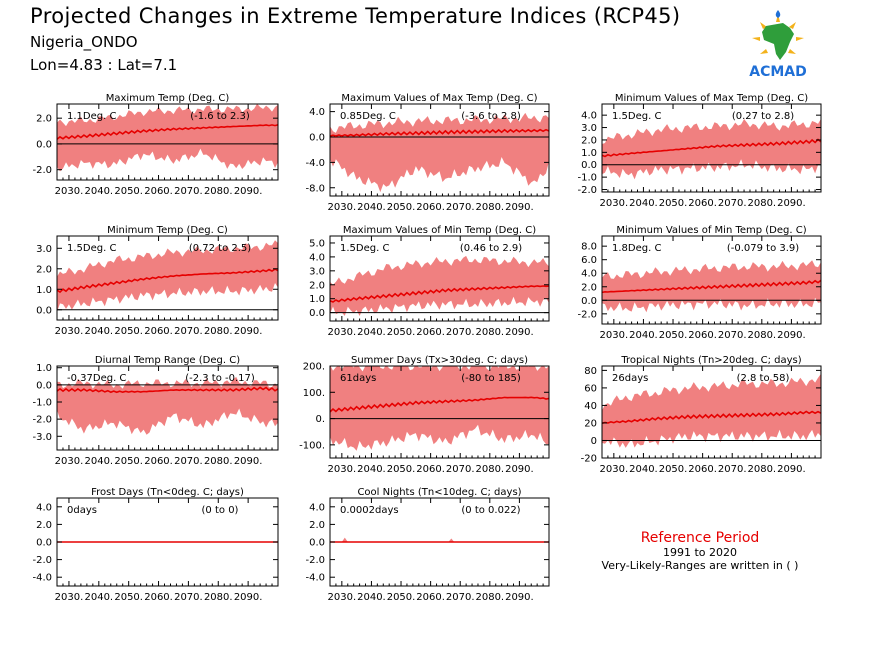 The image size is (879, 659). I want to click on station-coordinates: Lon=4.83 : Lat=7.1, so click(104, 65).